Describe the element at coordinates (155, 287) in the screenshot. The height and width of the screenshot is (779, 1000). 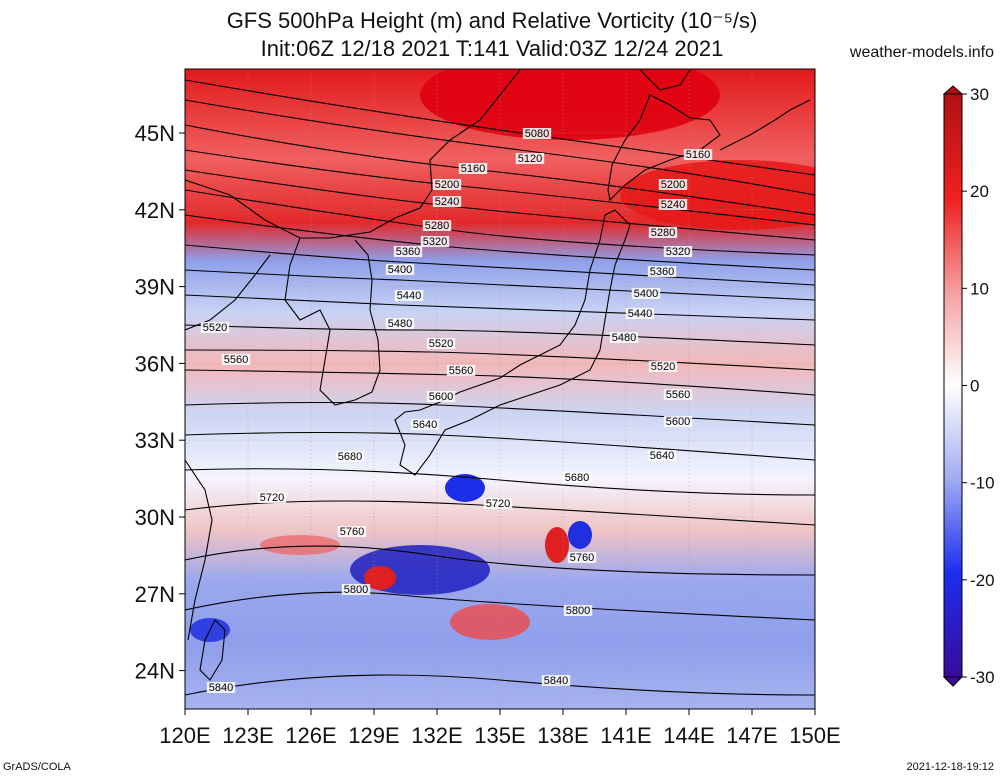
I see `lat-tick-label: 39N` at that location.